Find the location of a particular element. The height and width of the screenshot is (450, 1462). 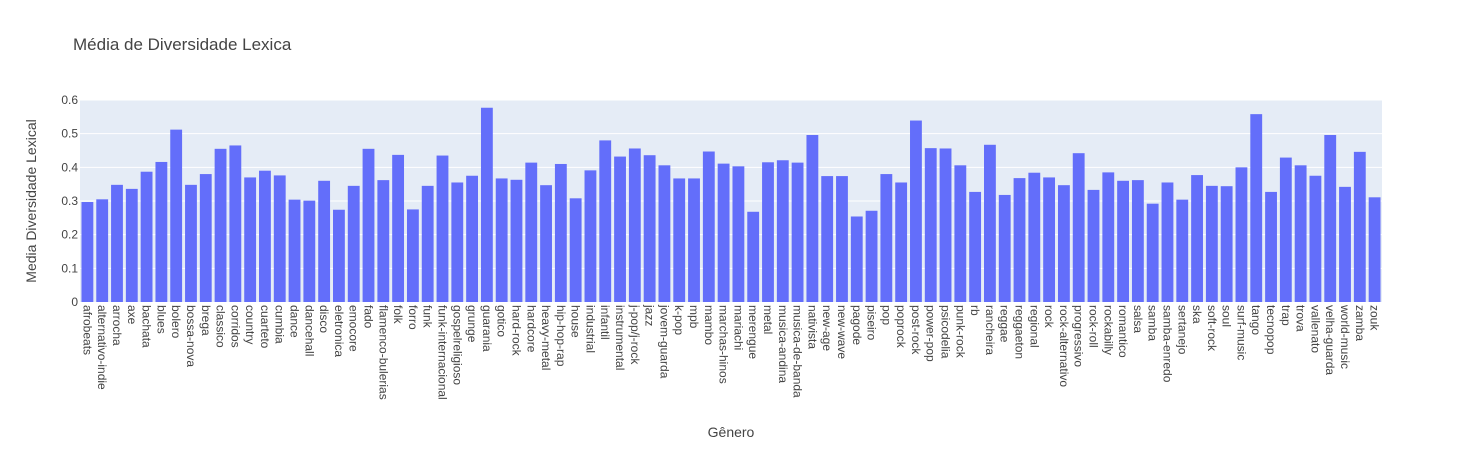

x-tick-label: rock-roll is located at coordinates (1093, 326).